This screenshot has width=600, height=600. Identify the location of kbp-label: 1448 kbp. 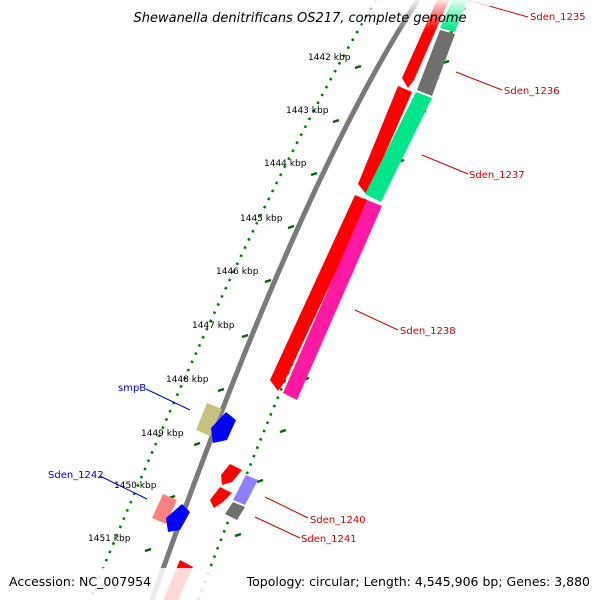
(187, 380).